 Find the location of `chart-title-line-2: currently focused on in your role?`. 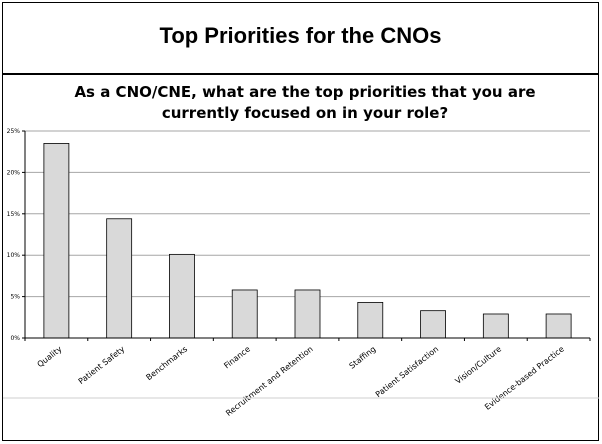

chart-title-line-2: currently focused on in your role? is located at coordinates (305, 113).